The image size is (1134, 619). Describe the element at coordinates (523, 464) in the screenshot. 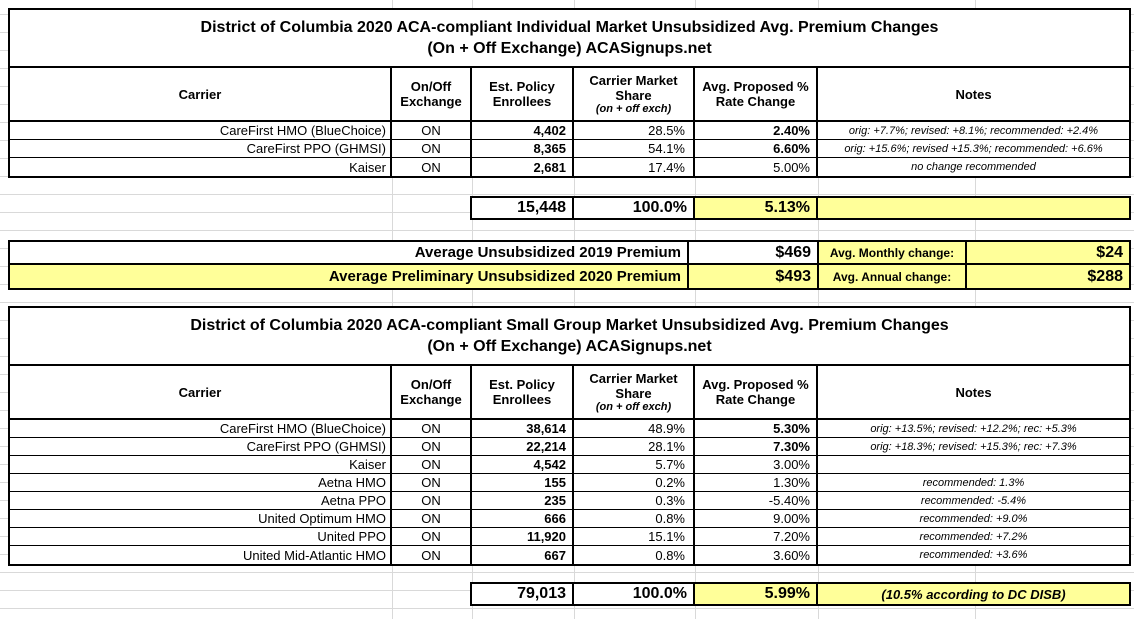

I see `enrollees-cell: 4,542` at that location.